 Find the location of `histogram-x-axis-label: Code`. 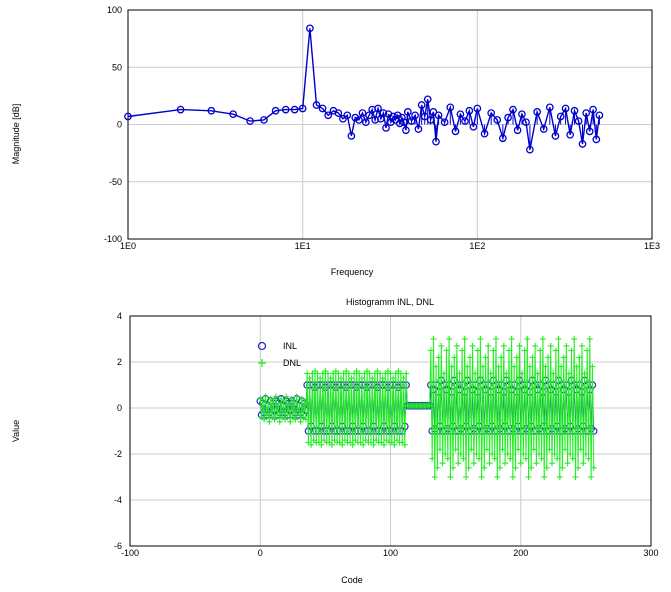

histogram-x-axis-label: Code is located at coordinates (352, 580).